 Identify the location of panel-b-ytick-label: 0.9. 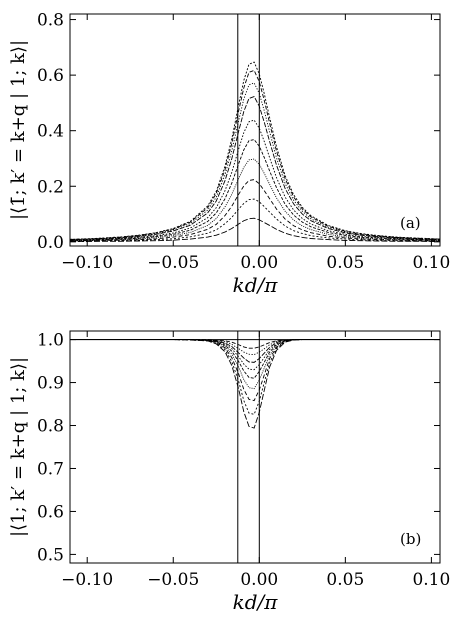
(50, 384).